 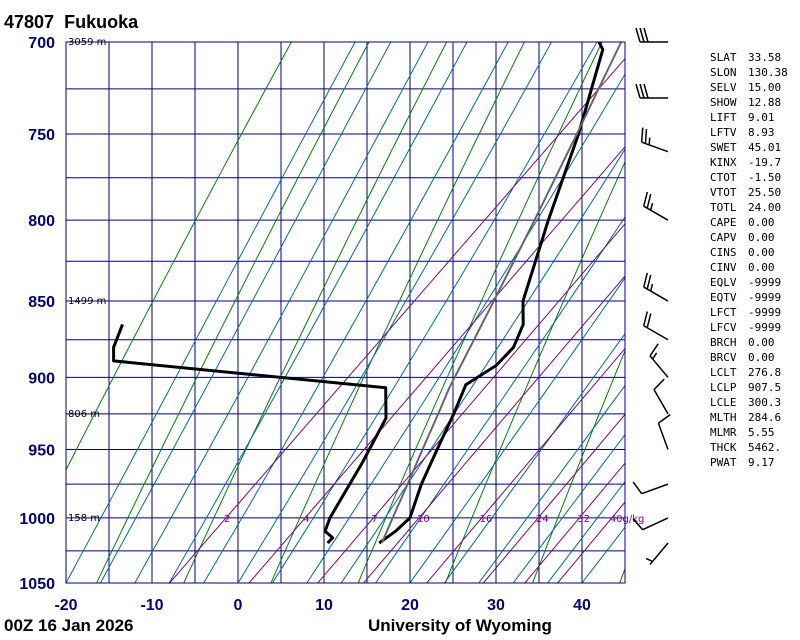 What do you see at coordinates (29, 22) in the screenshot?
I see `station-id: 47807` at bounding box center [29, 22].